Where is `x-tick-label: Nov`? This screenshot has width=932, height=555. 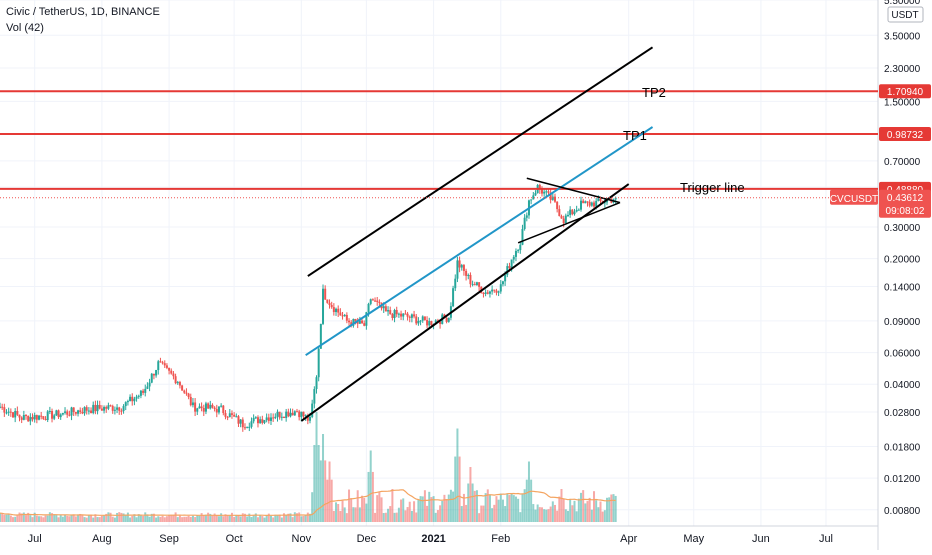
x-tick-label: Nov is located at coordinates (302, 539).